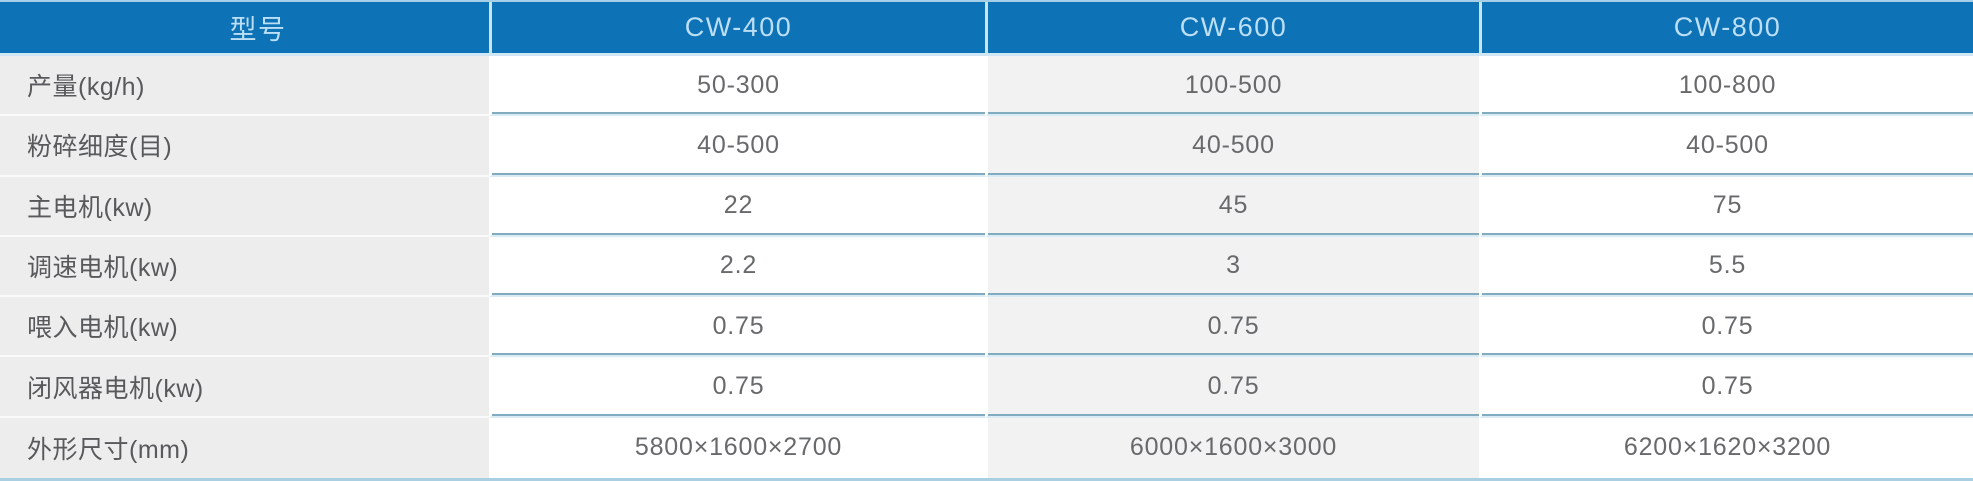  What do you see at coordinates (1232, 267) in the screenshot?
I see `cell-value: 3` at bounding box center [1232, 267].